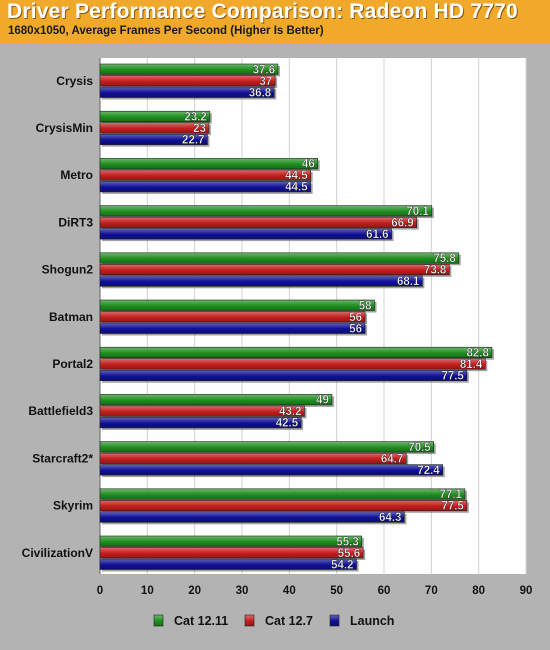  What do you see at coordinates (290, 412) in the screenshot?
I see `value-label: 43.2` at bounding box center [290, 412].